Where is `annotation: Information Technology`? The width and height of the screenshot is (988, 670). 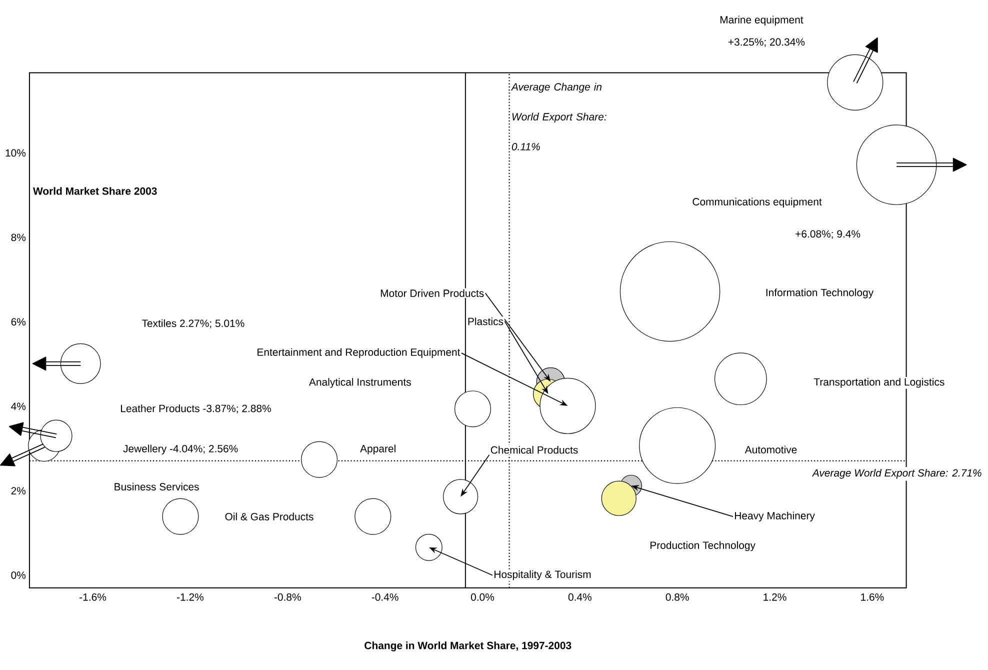 annotation: Information Technology is located at coordinates (820, 293).